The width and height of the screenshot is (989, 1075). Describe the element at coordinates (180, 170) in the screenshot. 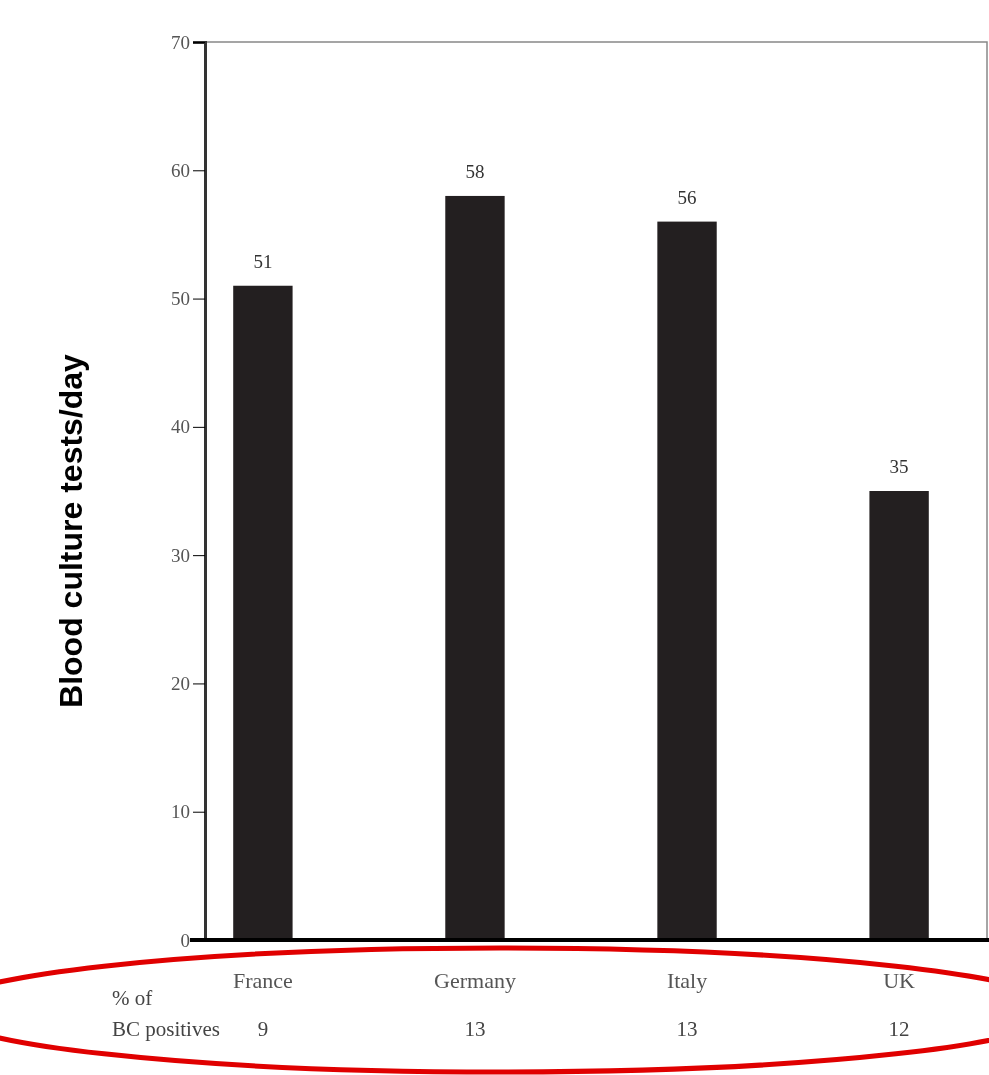

I see `y-tick-label: 60` at that location.